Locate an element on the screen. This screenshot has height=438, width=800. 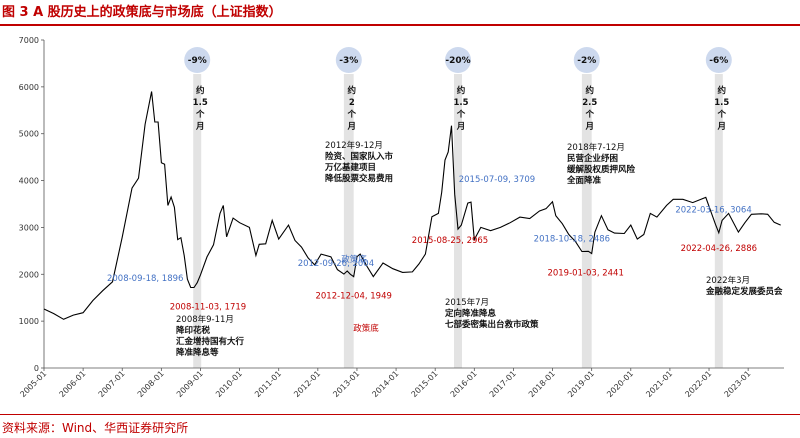
point-label: 2015-08-25, 2965 is located at coordinates (450, 241).